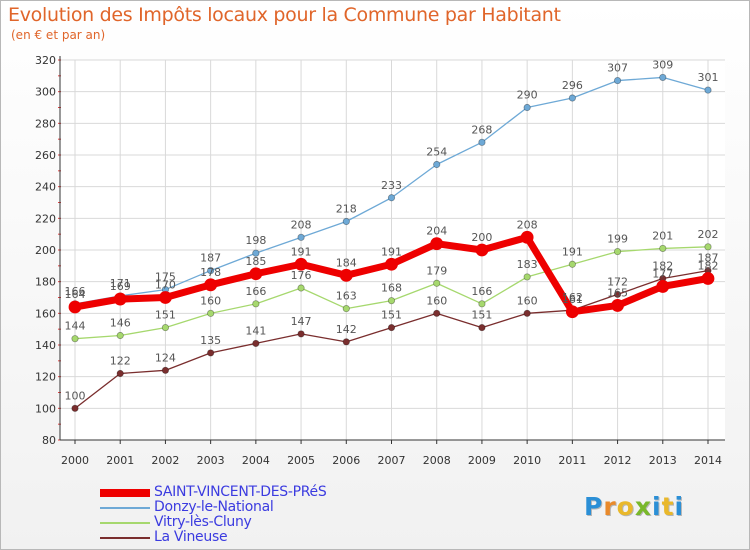  Describe the element at coordinates (45, 313) in the screenshot. I see `y-tick-label: 160` at that location.